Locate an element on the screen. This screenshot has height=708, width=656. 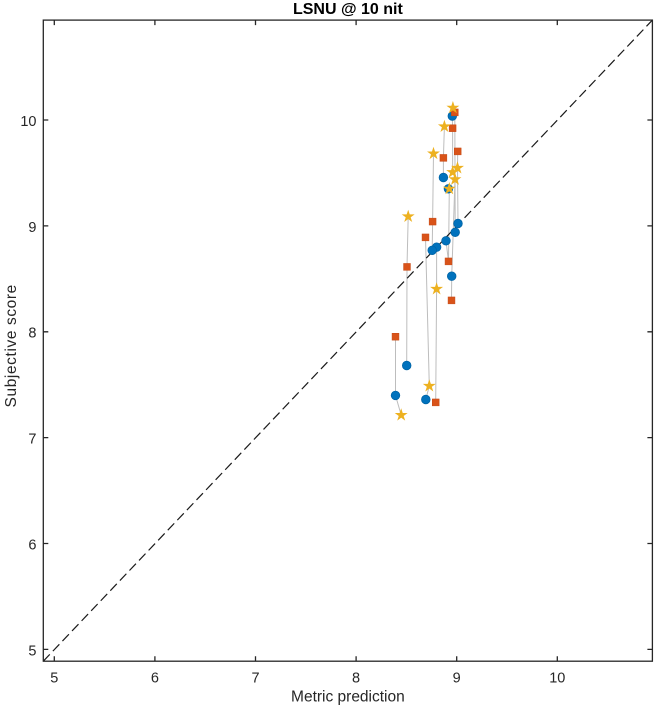
svg-text: Metric prediction is located at coordinates (348, 697).